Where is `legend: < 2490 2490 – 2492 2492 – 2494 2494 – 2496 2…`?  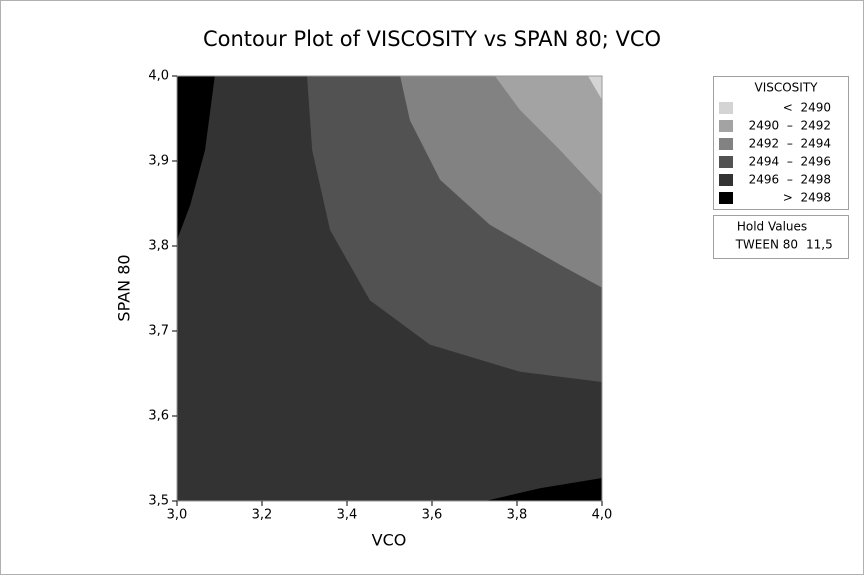 legend: < 2490 2490 – 2492 2492 – 2494 2494 – 2496 2… is located at coordinates (775, 153).